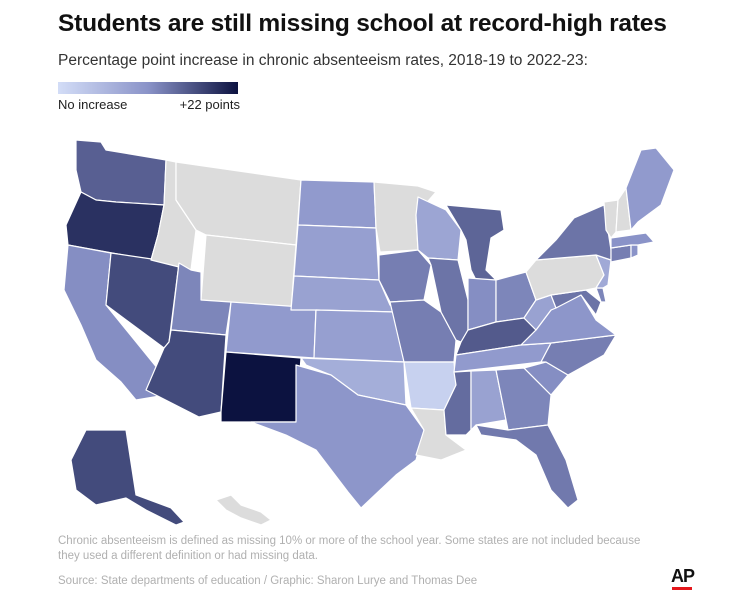 The image size is (750, 600). I want to click on state-ia, so click(405, 276).